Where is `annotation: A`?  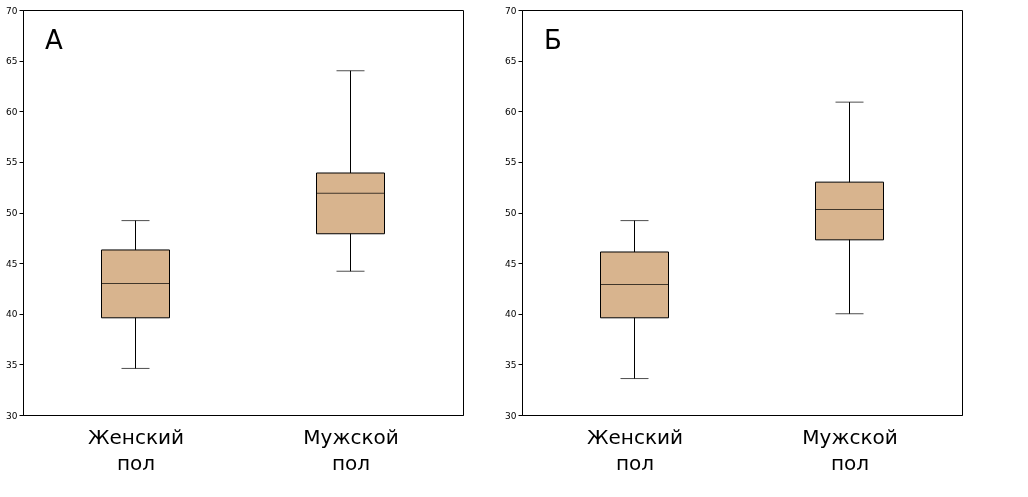
annotation: A is located at coordinates (54, 40).